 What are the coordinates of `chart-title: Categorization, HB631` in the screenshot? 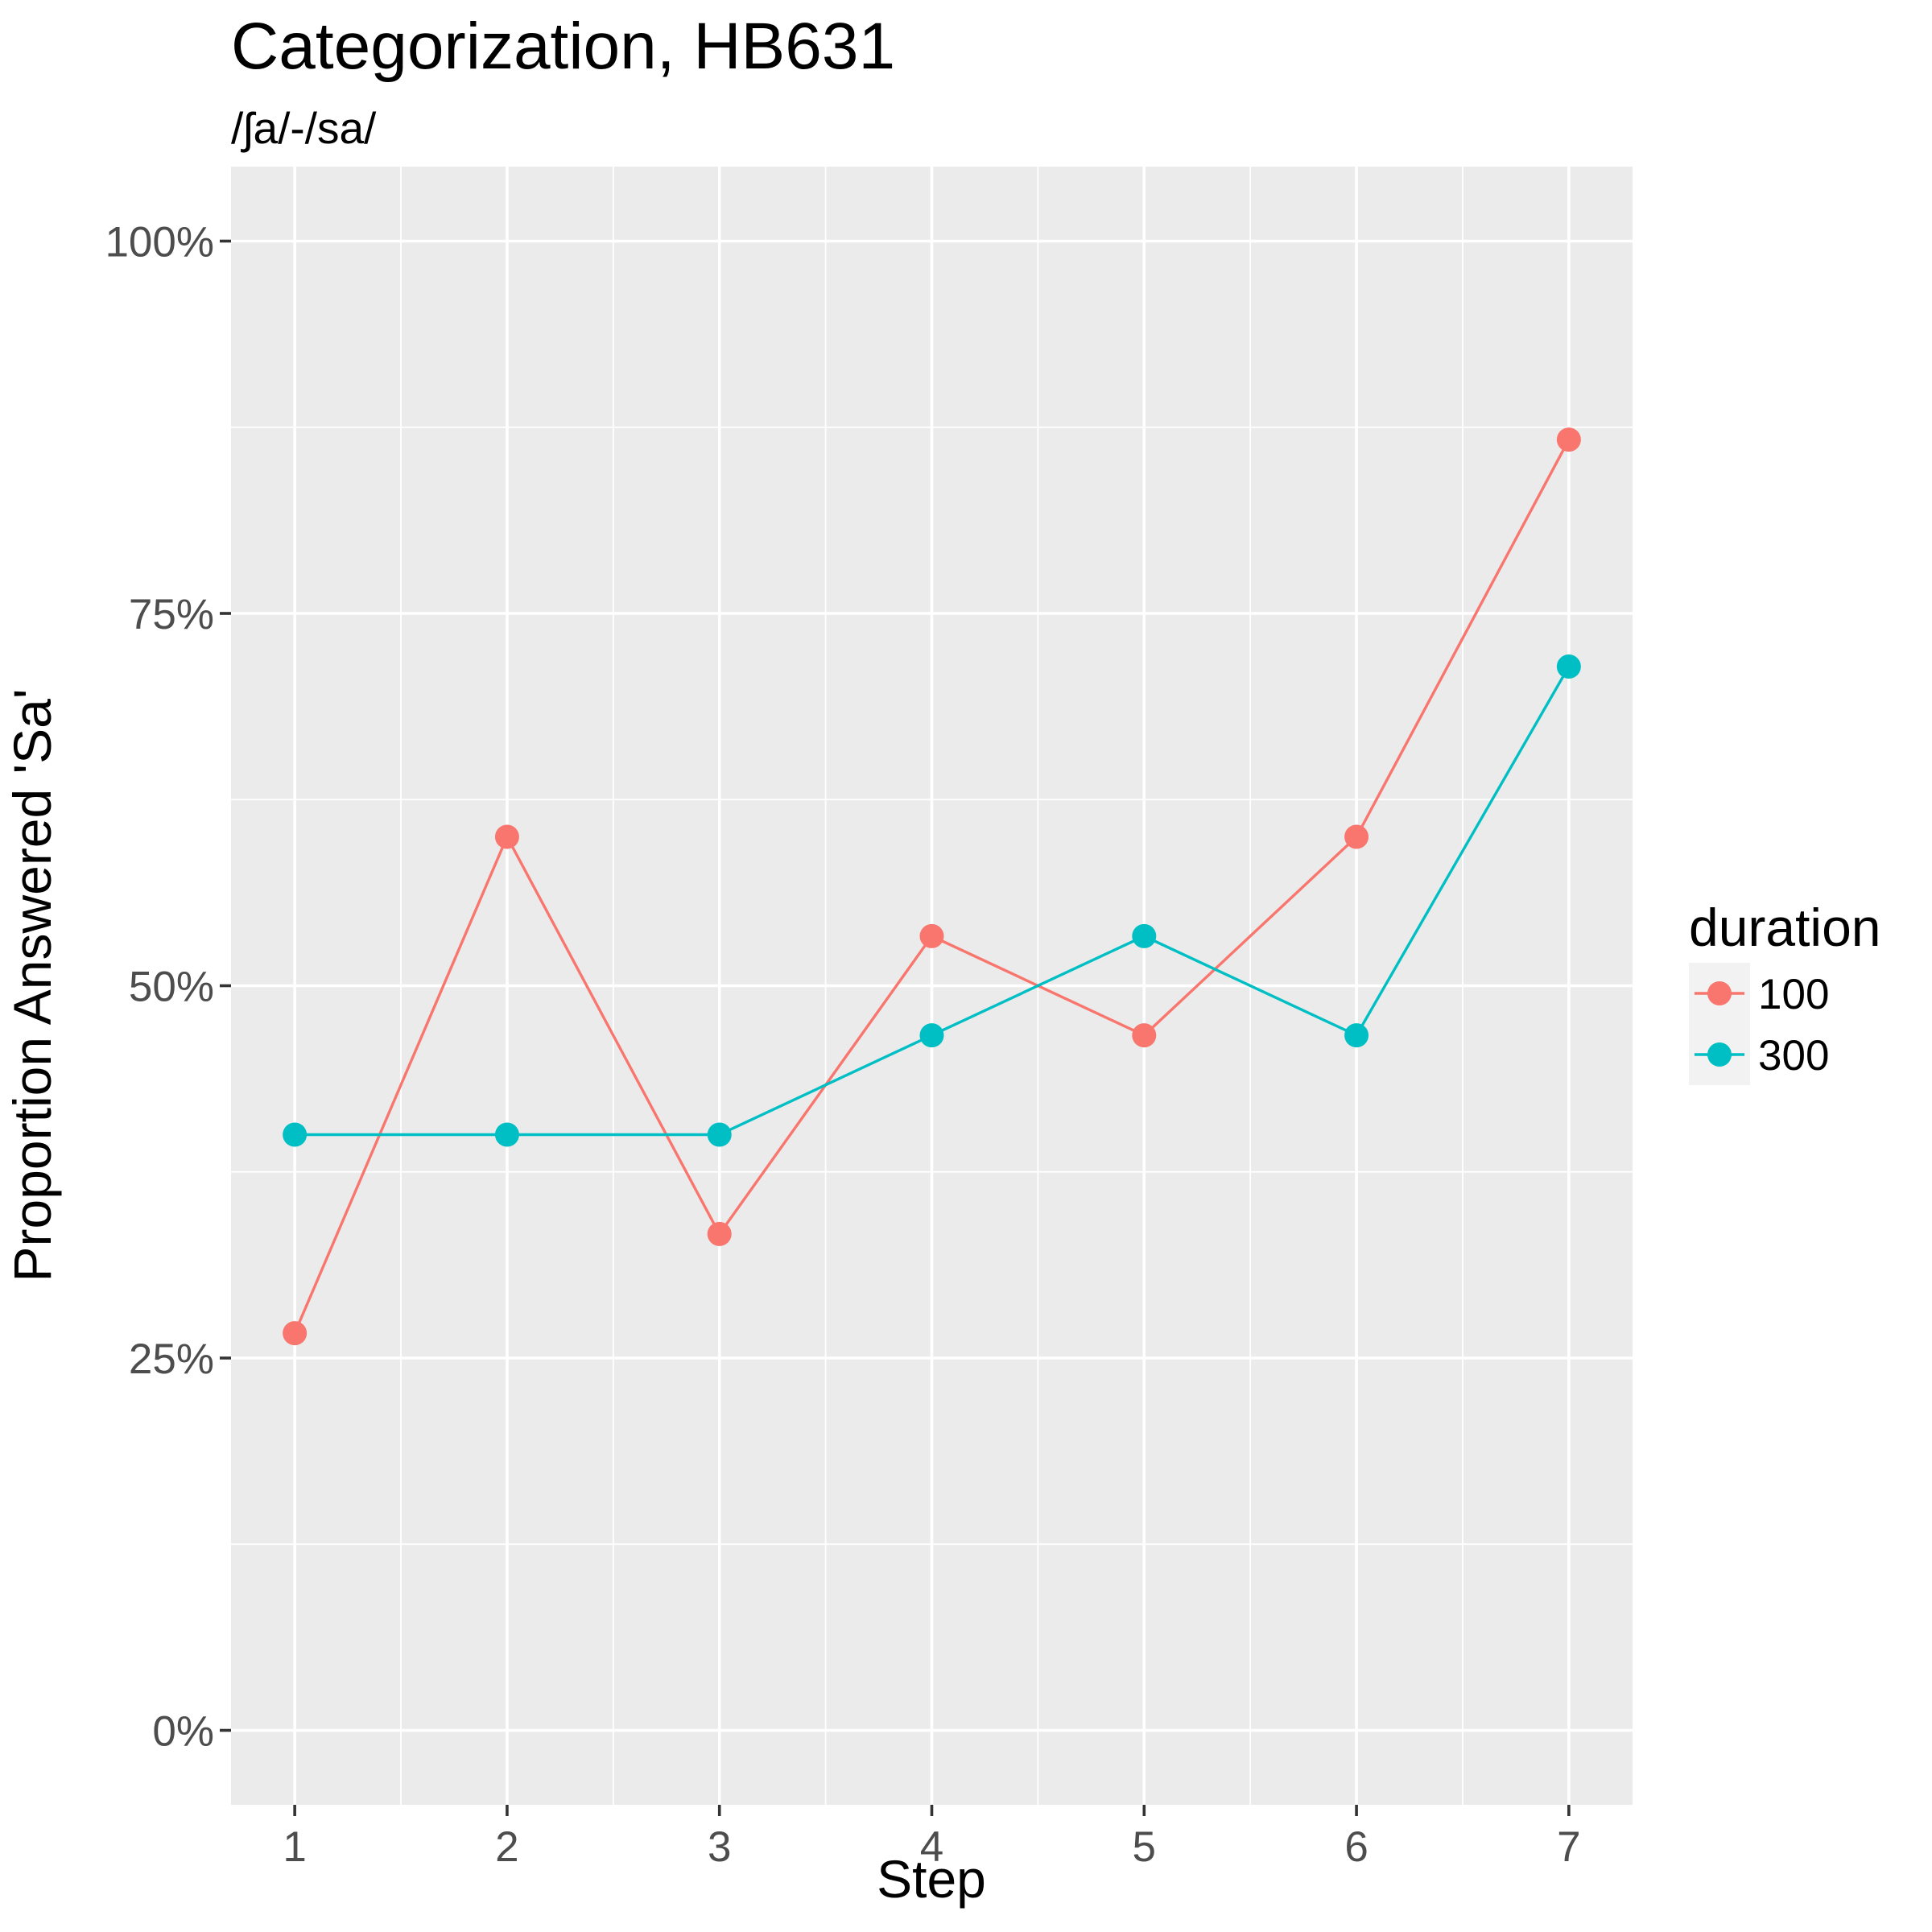 It's located at (563, 46).